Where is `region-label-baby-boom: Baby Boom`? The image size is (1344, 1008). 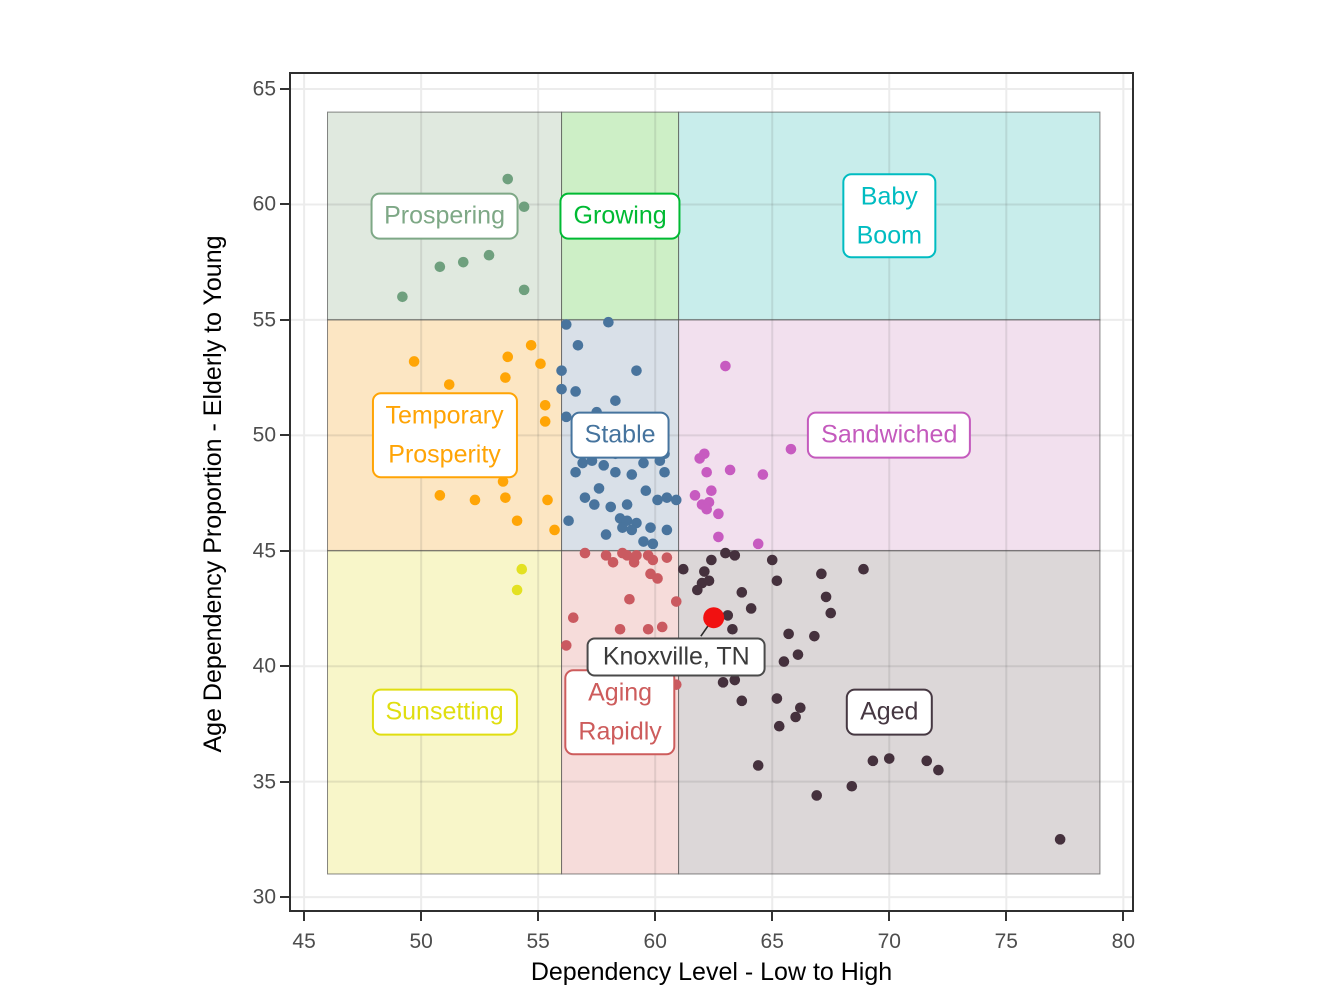 region-label-baby-boom: Baby Boom is located at coordinates (889, 216).